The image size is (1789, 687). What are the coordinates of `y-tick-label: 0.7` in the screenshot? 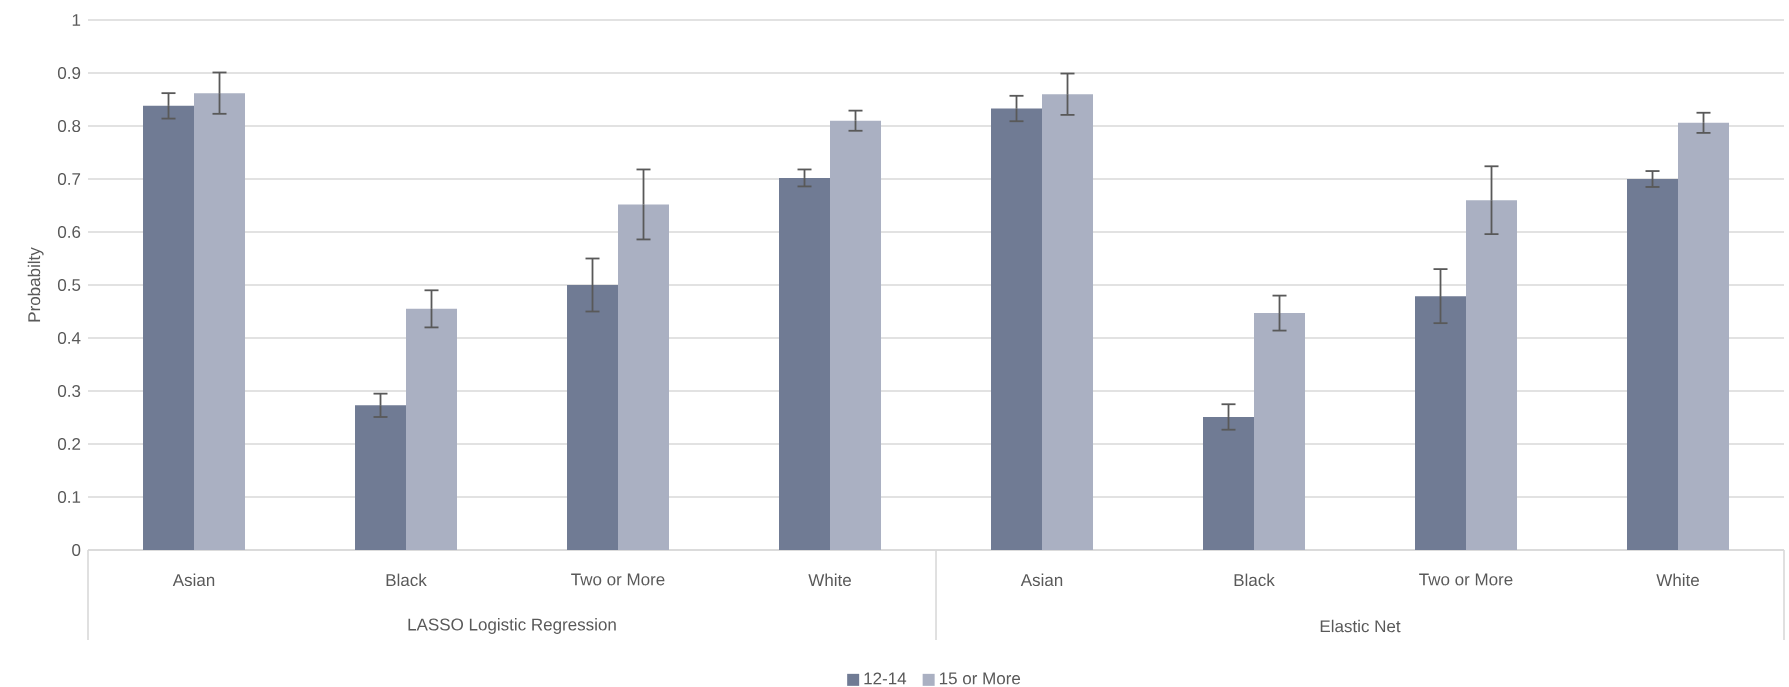 It's located at (69, 179).